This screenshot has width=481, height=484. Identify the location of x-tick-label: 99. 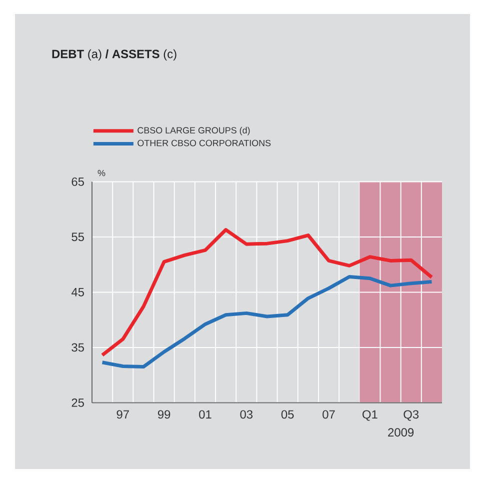
(164, 414).